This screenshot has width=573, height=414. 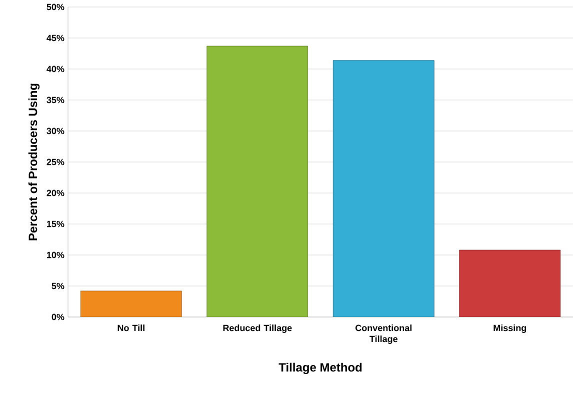 What do you see at coordinates (55, 69) in the screenshot?
I see `y-tick-label: 40%` at bounding box center [55, 69].